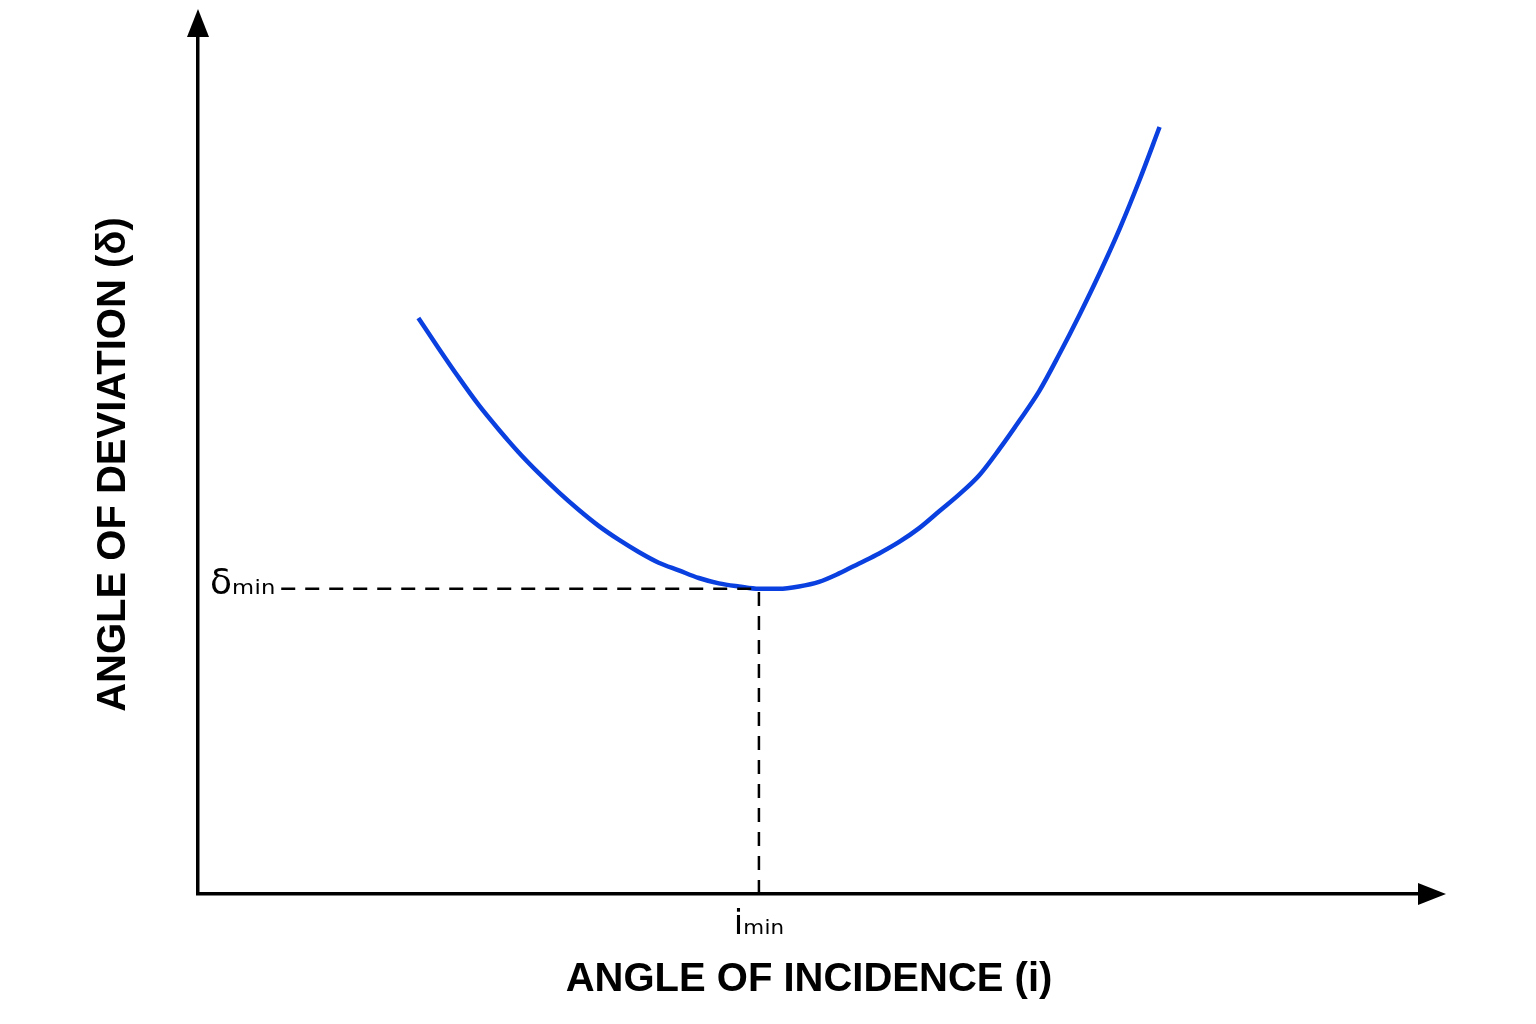  I want to click on y-axis-title: ANGLE OF DEVIATION (δ), so click(111, 464).